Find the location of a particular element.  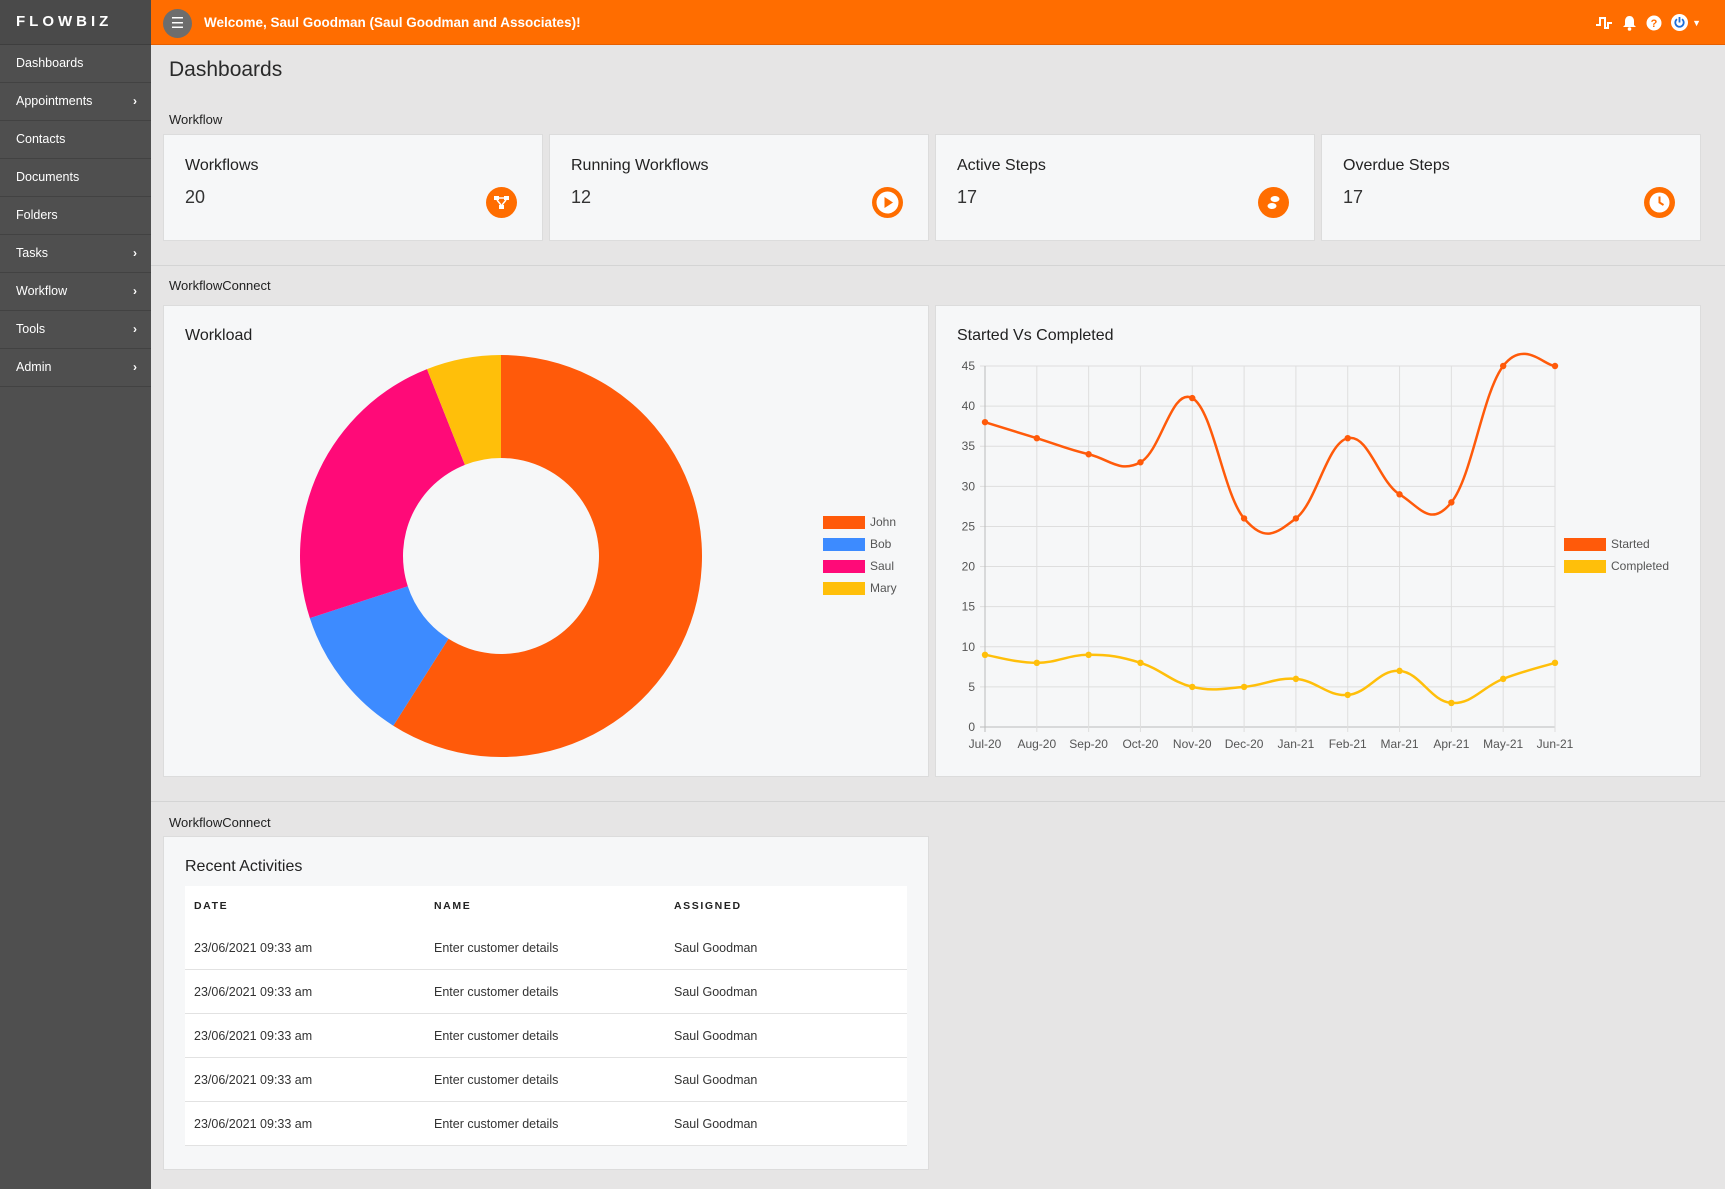

legend-item-started: Started is located at coordinates (1616, 544).